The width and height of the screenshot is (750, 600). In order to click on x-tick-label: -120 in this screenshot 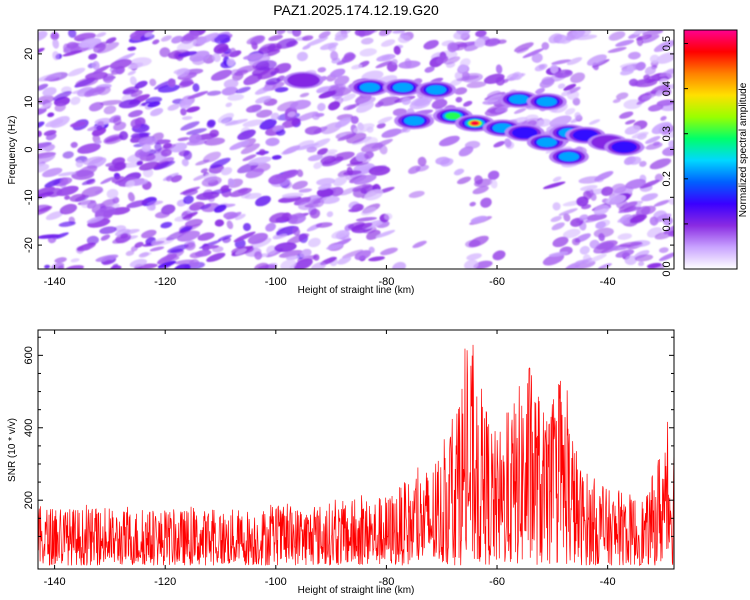, I will do `click(165, 282)`.